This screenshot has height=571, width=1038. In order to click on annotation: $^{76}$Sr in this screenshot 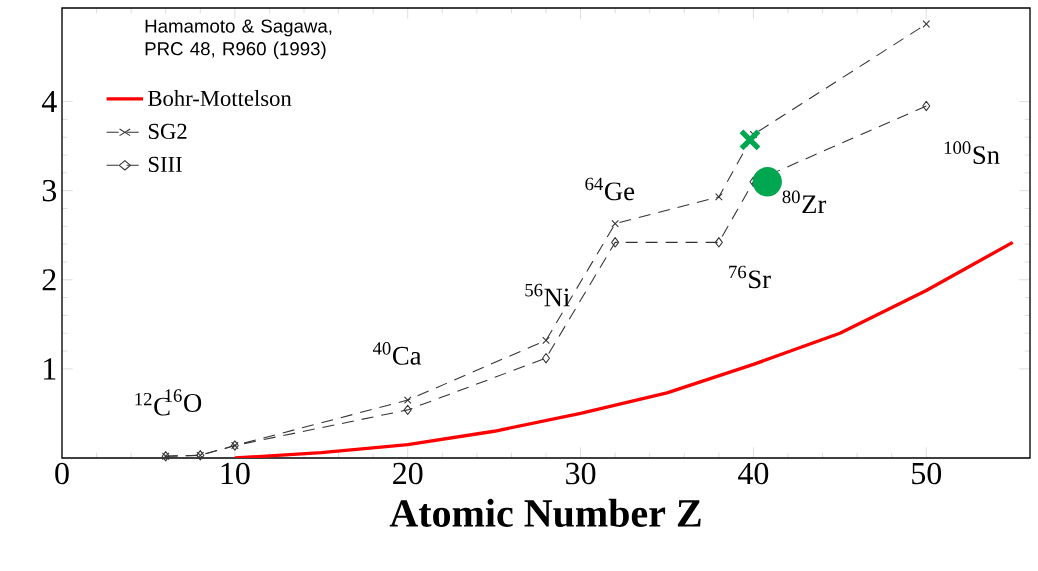, I will do `click(750, 277)`.